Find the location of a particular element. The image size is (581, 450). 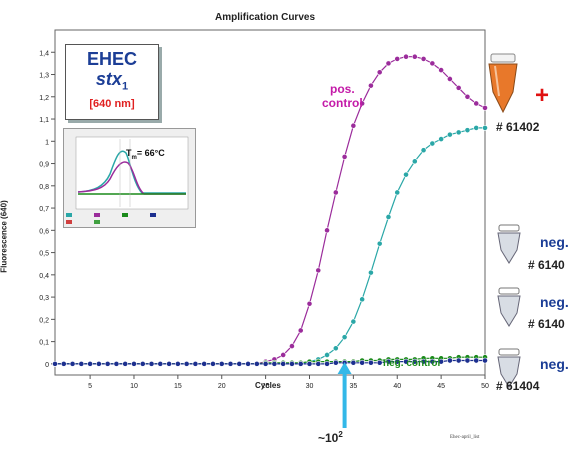

assay-name: EHEC is located at coordinates (111, 59).